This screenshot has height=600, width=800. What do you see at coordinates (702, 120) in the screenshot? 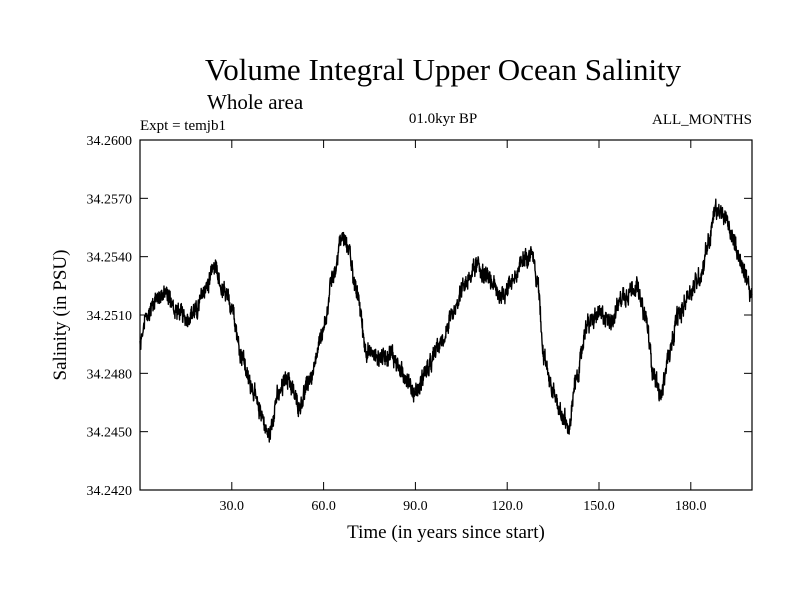
I see `months-label: ALL_MONTHS` at bounding box center [702, 120].